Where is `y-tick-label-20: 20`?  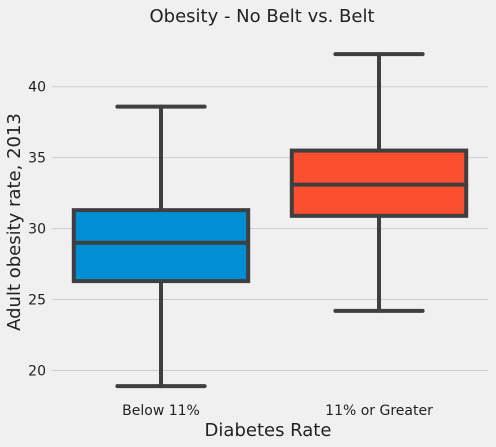
y-tick-label-20: 20 is located at coordinates (37, 371).